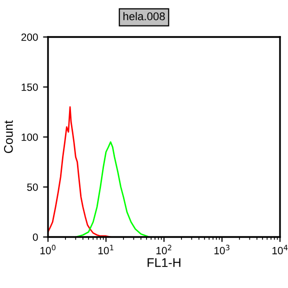 This screenshot has height=288, width=288. I want to click on y-tick-label: 50, so click(32, 187).